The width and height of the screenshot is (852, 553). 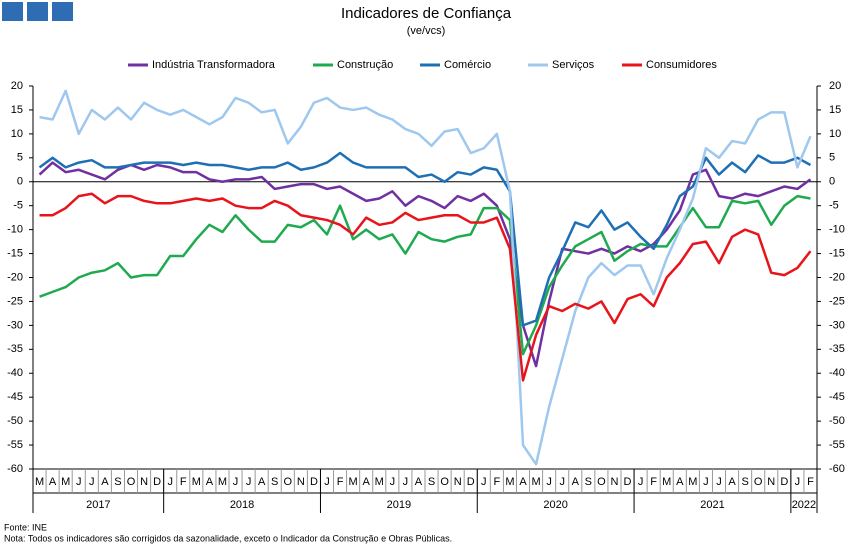 What do you see at coordinates (681, 65) in the screenshot?
I see `legend-label: Consumidores` at bounding box center [681, 65].